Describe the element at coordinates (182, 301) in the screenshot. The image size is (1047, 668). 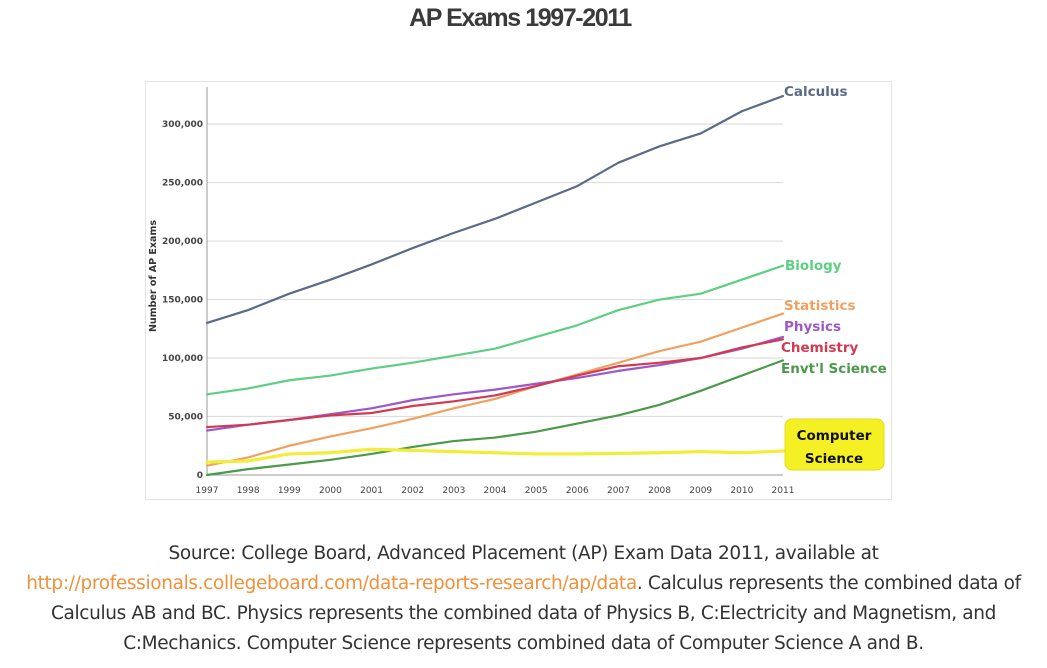
I see `y-tick-label: 150,000` at that location.